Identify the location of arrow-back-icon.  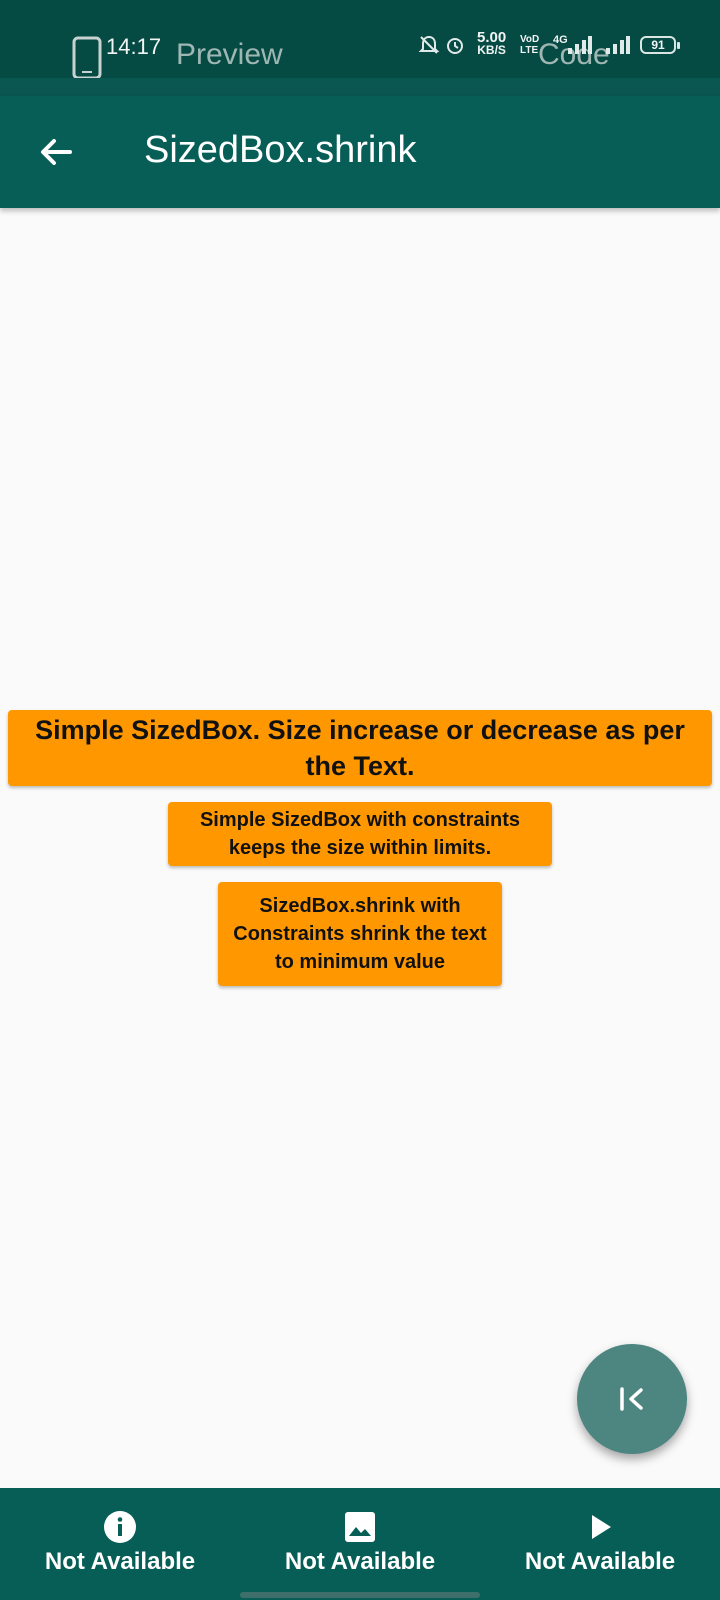
(56, 152).